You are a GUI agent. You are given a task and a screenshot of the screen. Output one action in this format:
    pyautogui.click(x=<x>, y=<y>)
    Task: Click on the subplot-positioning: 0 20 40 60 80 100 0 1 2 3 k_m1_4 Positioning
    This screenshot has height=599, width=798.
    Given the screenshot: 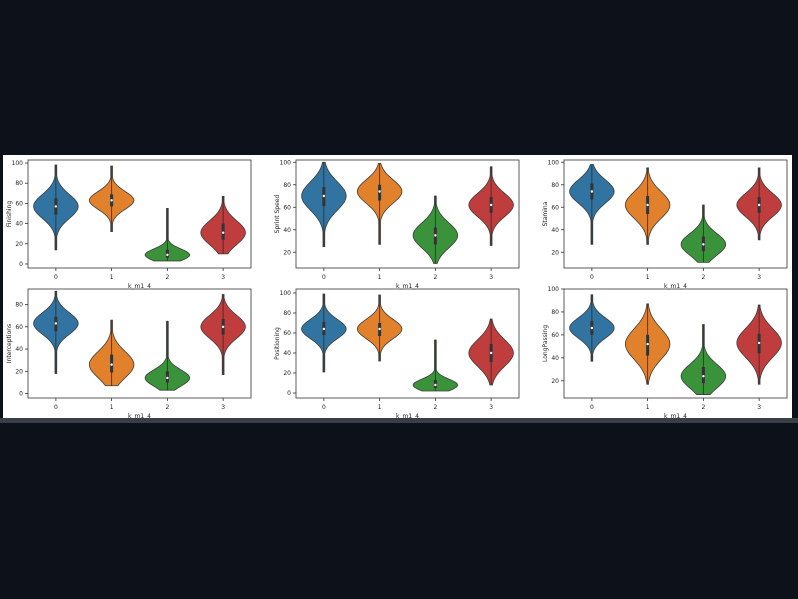 What is the action you would take?
    pyautogui.click(x=397, y=354)
    